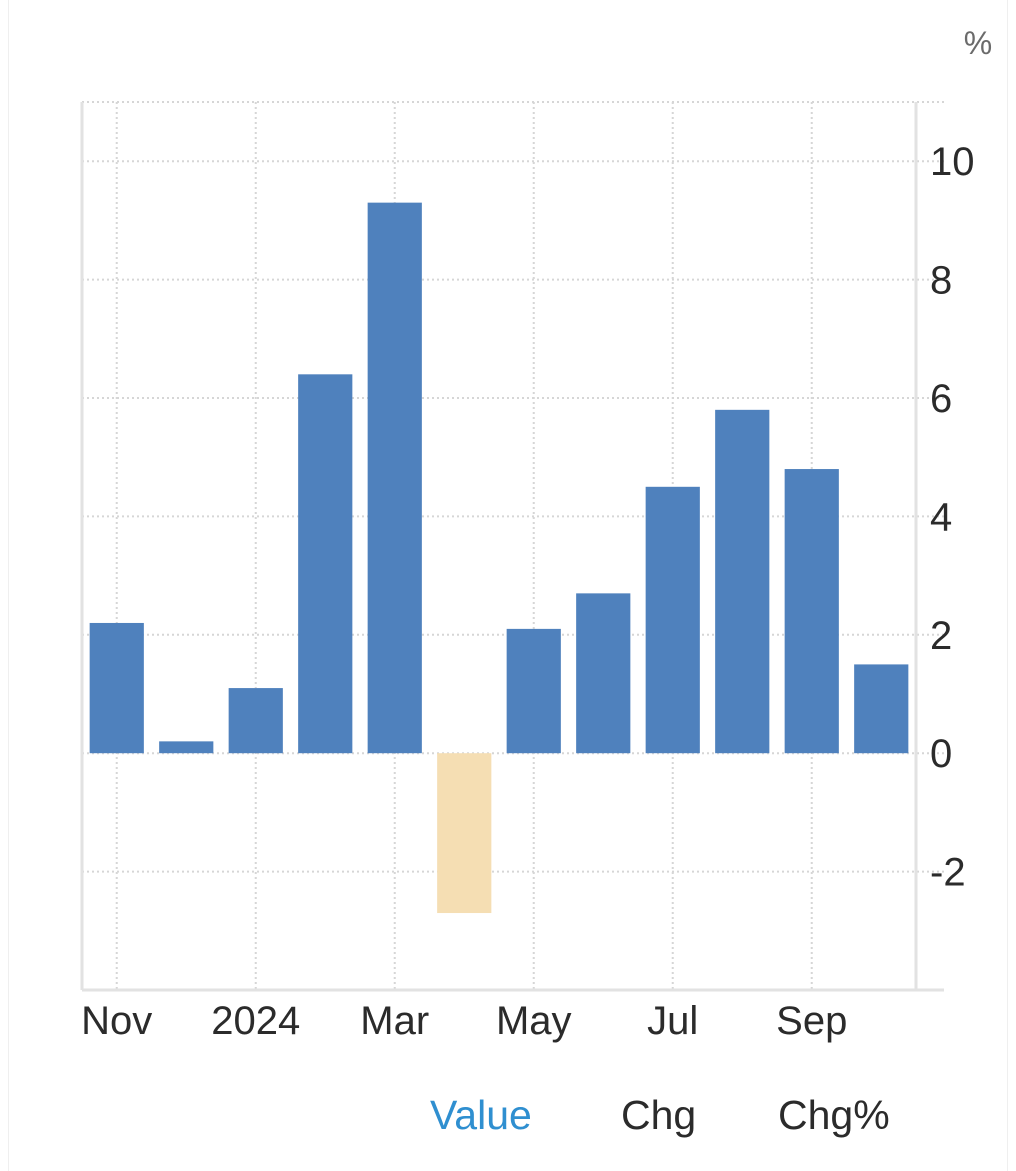  Describe the element at coordinates (672, 1021) in the screenshot. I see `x-tick-label: Jul` at that location.